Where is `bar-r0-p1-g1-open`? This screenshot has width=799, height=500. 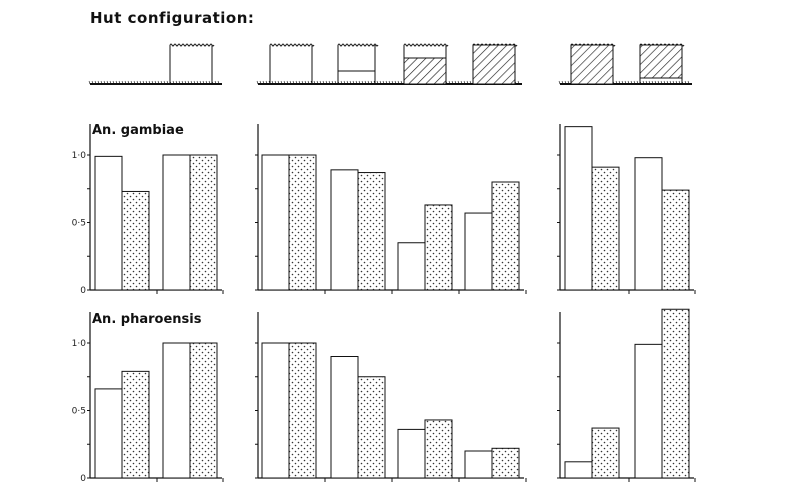 bar-r0-p1-g1-open is located at coordinates (344, 230).